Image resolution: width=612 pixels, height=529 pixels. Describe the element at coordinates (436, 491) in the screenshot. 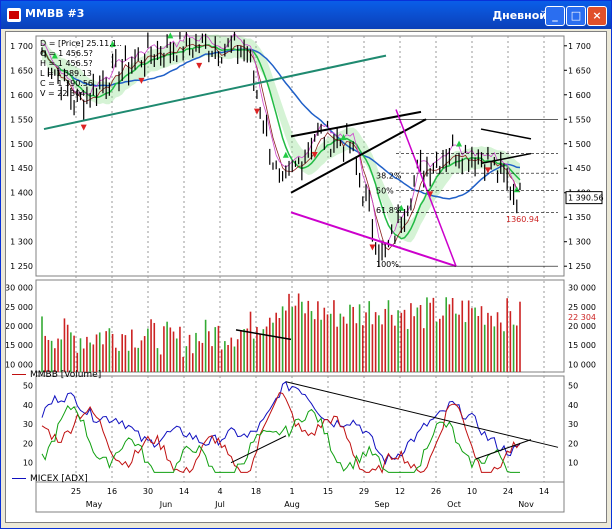

I see `day-label: 26` at that location.